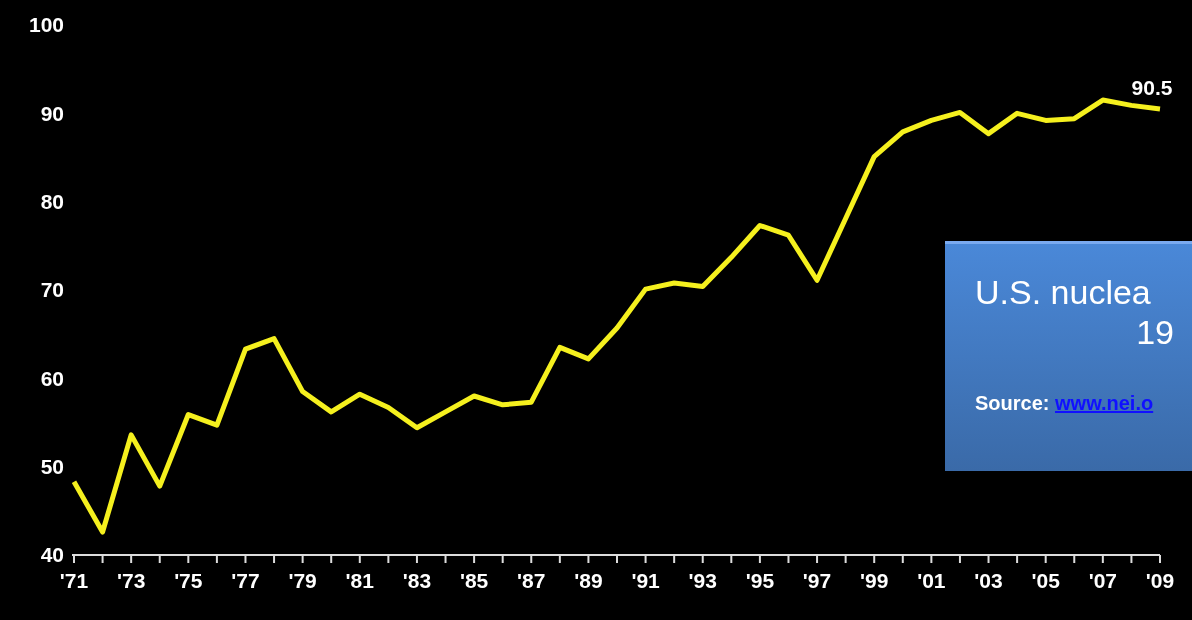  What do you see at coordinates (360, 580) in the screenshot?
I see `x-tick-label: '81` at bounding box center [360, 580].